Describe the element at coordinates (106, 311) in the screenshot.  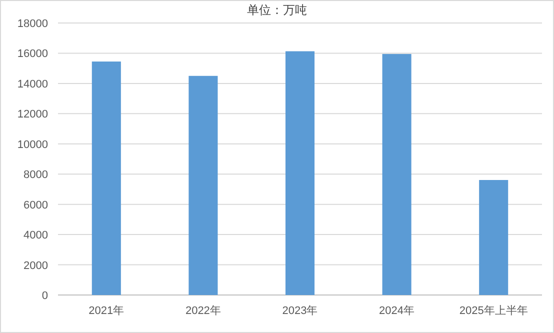
I see `x-tick-label: 2021年` at that location.